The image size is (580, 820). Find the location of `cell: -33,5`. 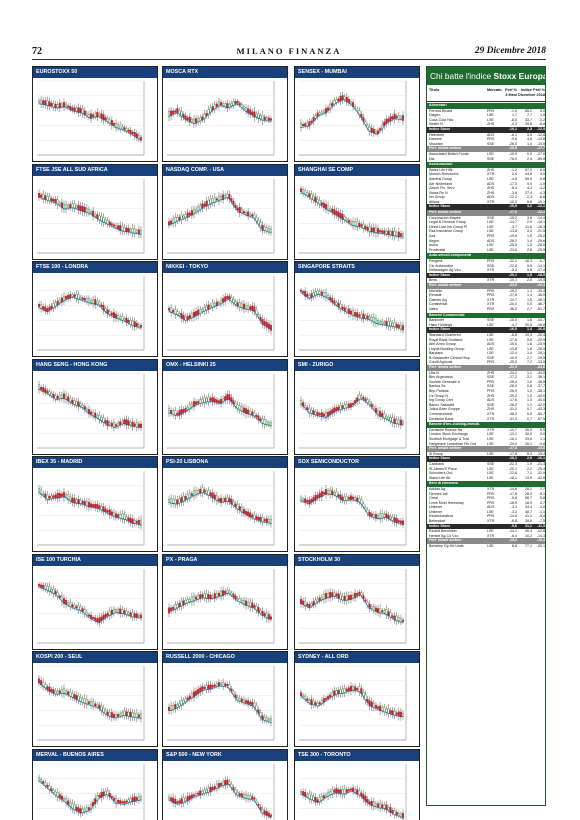

cell: -33,5 is located at coordinates (540, 362).